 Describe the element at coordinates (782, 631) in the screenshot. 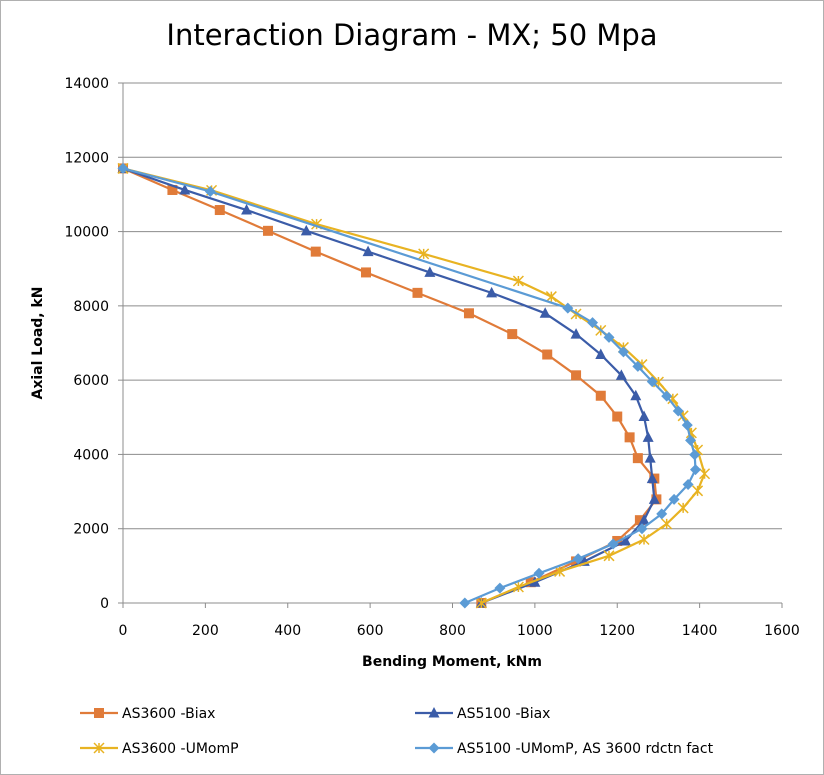

I see `x-tick-label: 1600` at that location.